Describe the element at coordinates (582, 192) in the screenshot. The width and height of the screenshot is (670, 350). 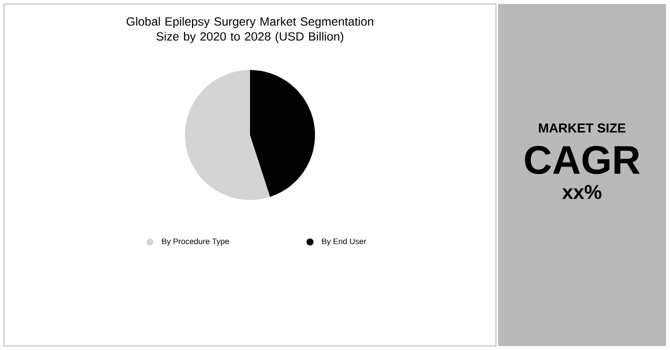
I see `text: xx%` at that location.